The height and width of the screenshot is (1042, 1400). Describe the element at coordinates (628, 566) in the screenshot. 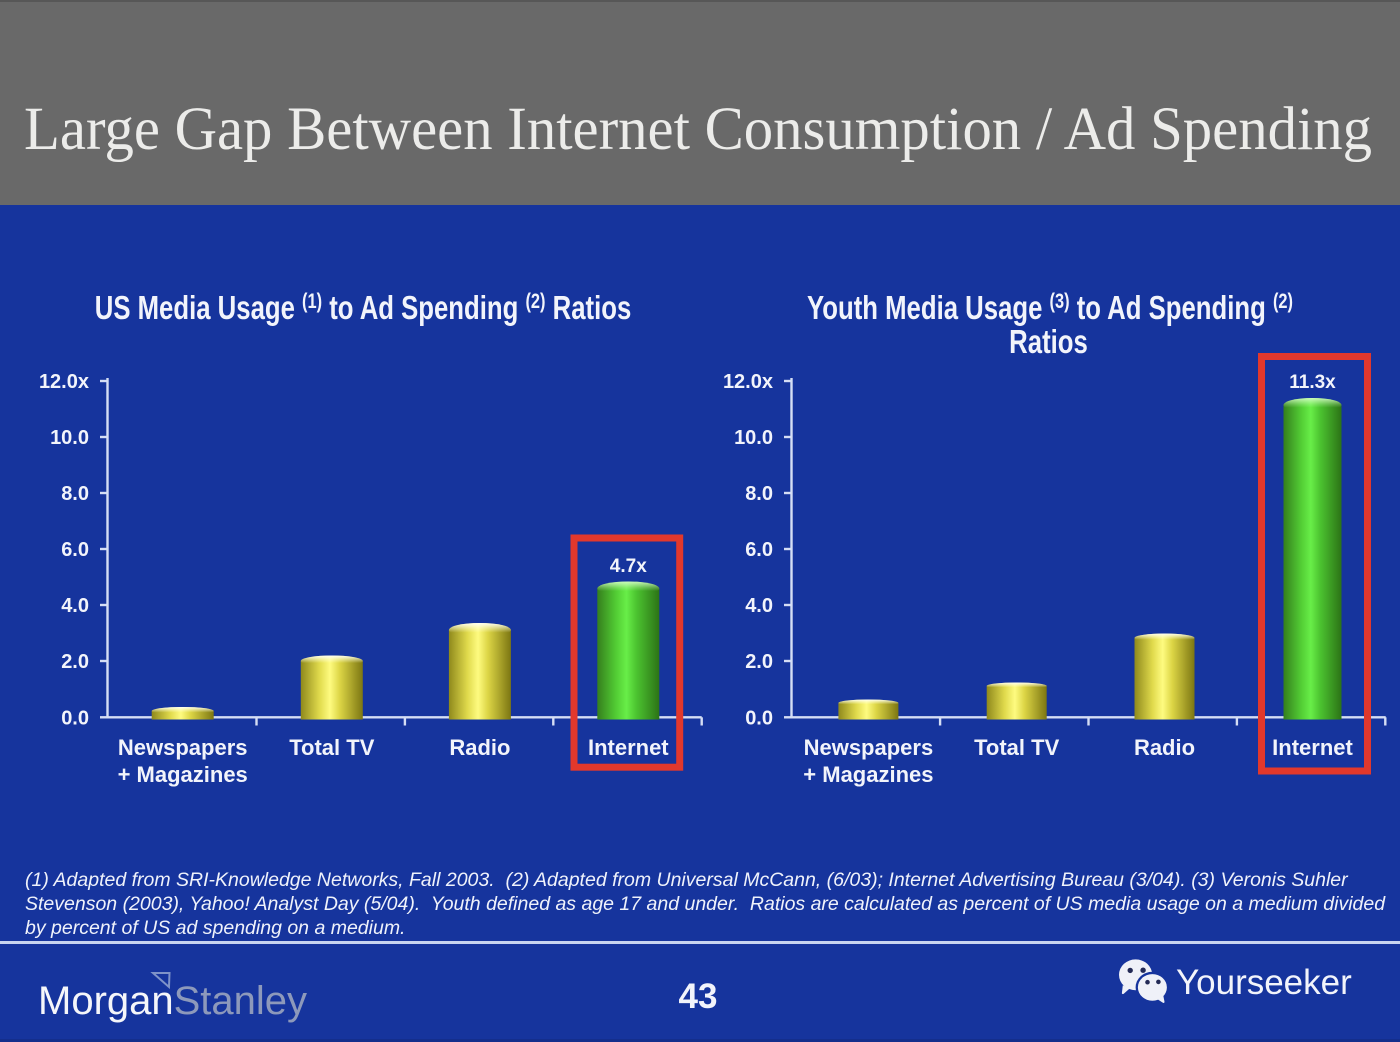

I see `svg-text: 4.7x` at that location.